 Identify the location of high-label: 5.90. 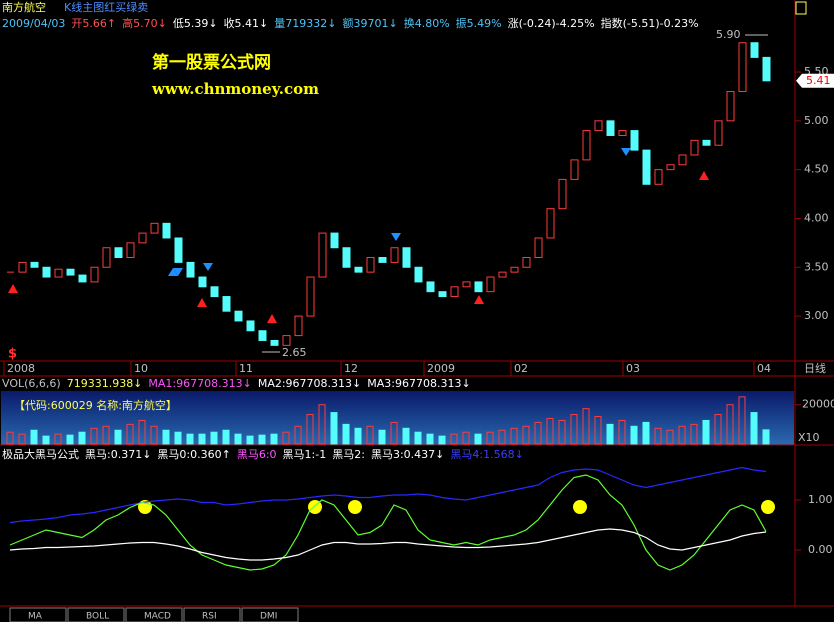
(728, 34).